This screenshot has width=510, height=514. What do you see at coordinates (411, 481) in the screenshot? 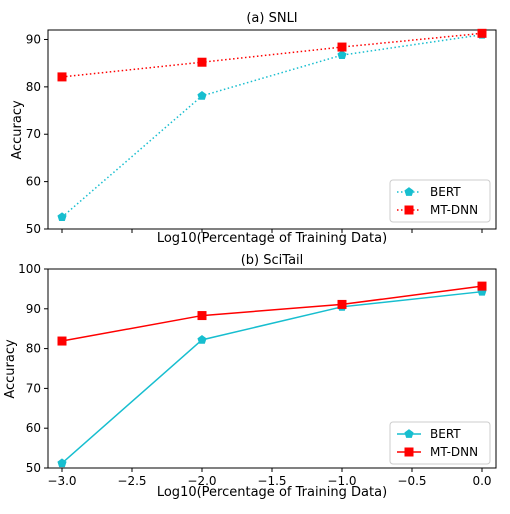
I see `x-tick-label: −0.5` at bounding box center [411, 481].